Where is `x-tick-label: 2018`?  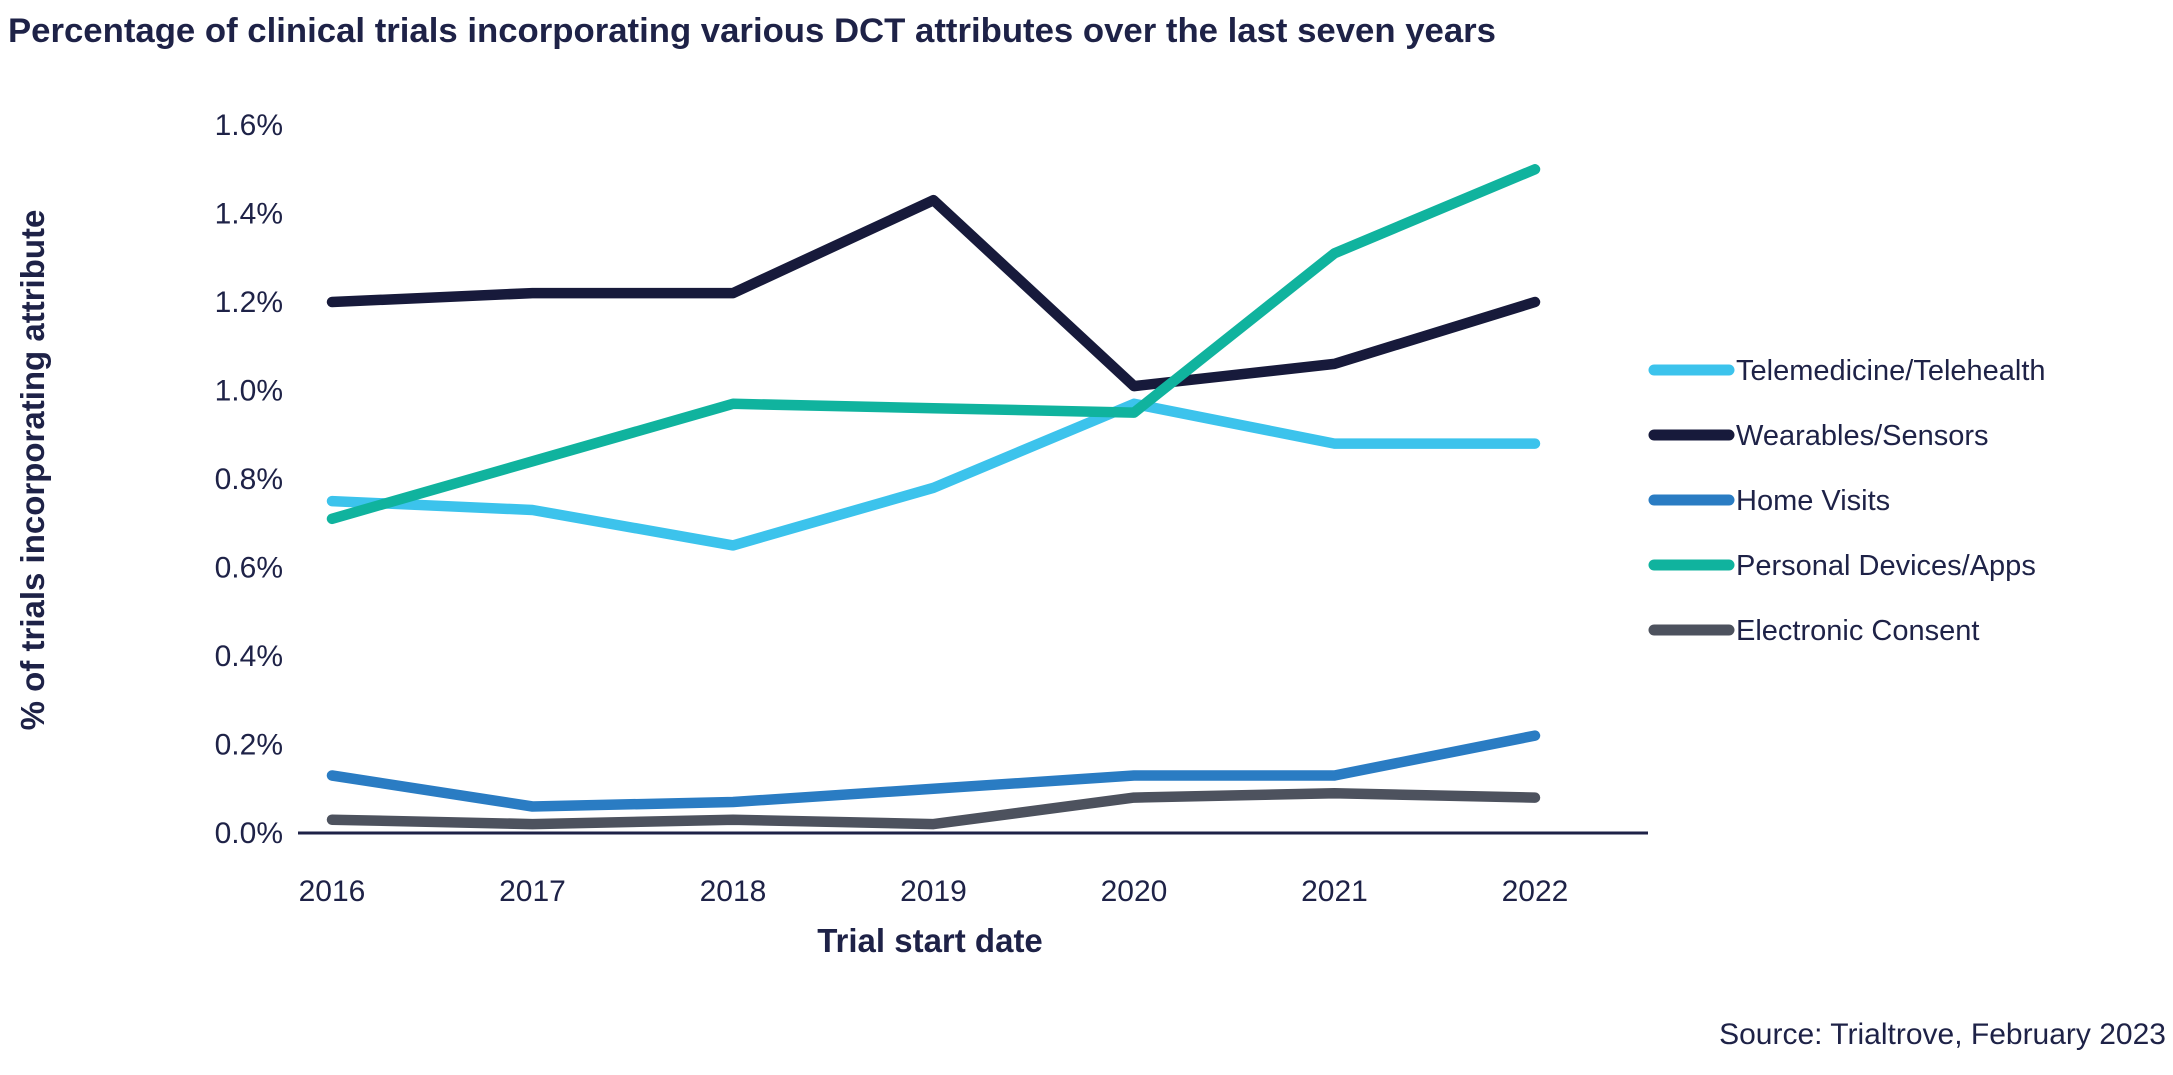
x-tick-label: 2018 is located at coordinates (733, 891).